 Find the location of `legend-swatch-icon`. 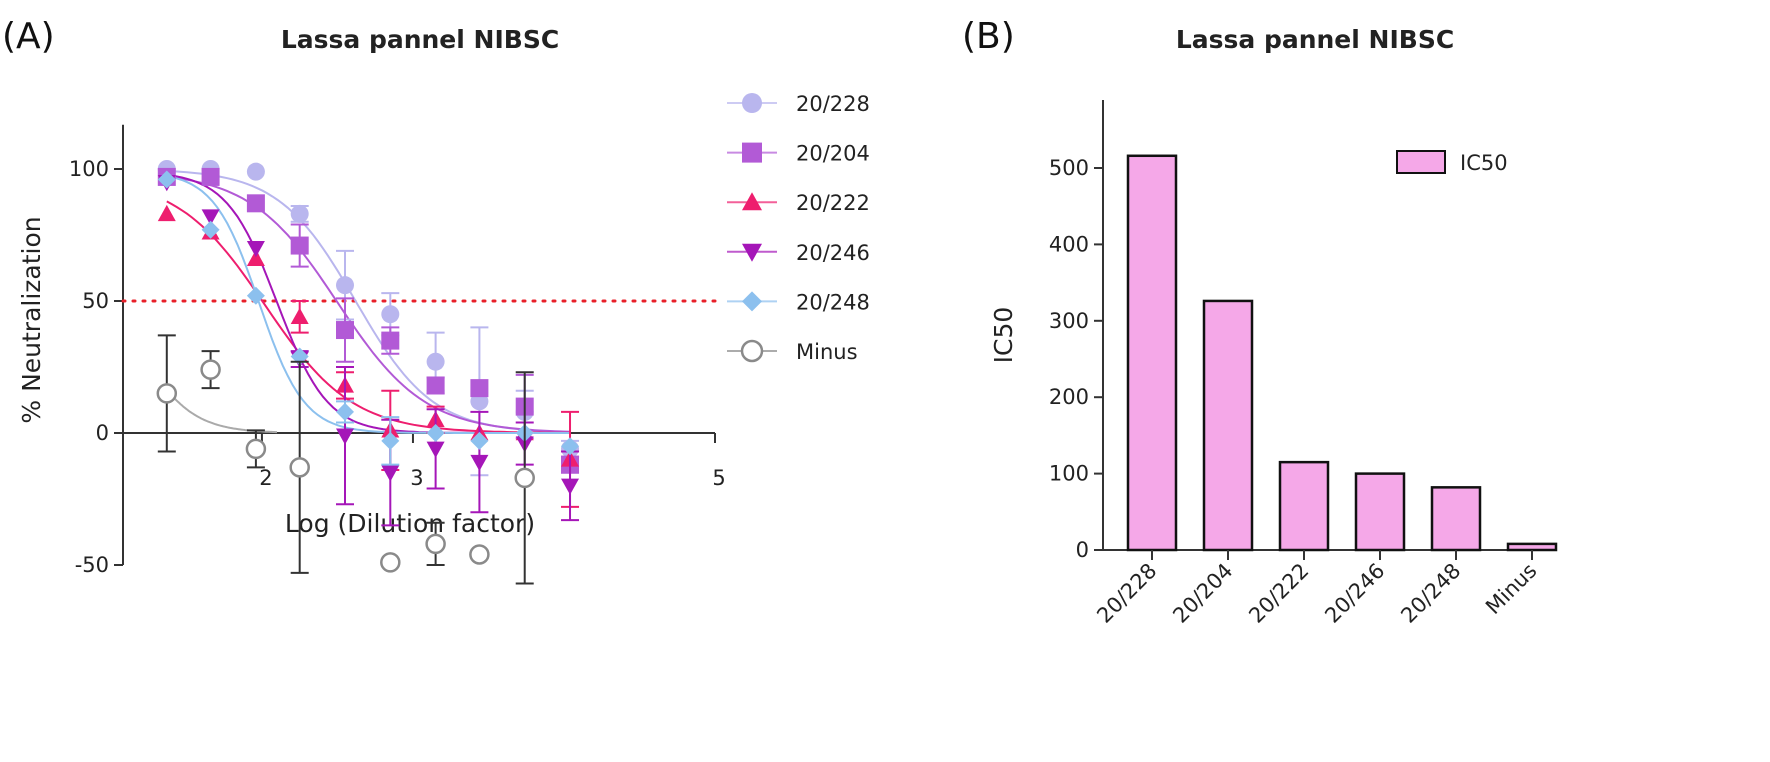

legend-swatch-icon is located at coordinates (1421, 162).